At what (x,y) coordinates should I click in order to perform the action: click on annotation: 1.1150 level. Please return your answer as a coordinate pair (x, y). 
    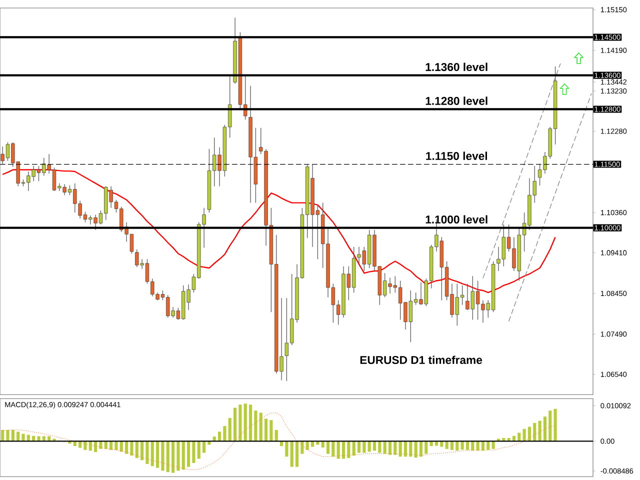
    Looking at the image, I should click on (456, 156).